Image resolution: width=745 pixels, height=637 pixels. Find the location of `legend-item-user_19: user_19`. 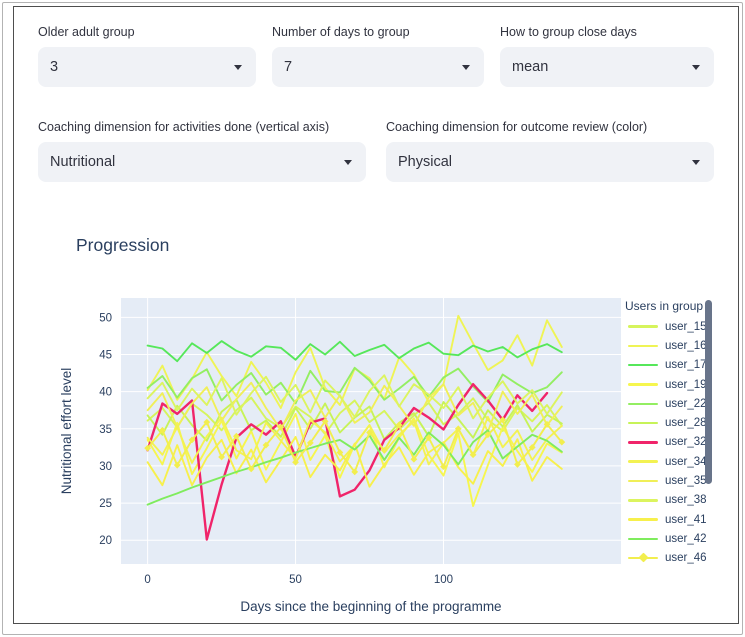

legend-item-user_19: user_19 is located at coordinates (669, 384).